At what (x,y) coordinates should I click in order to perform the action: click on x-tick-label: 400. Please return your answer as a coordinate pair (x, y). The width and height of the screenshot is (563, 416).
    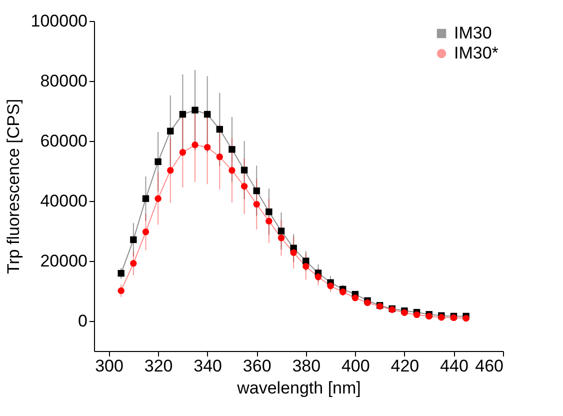
    Looking at the image, I should click on (355, 366).